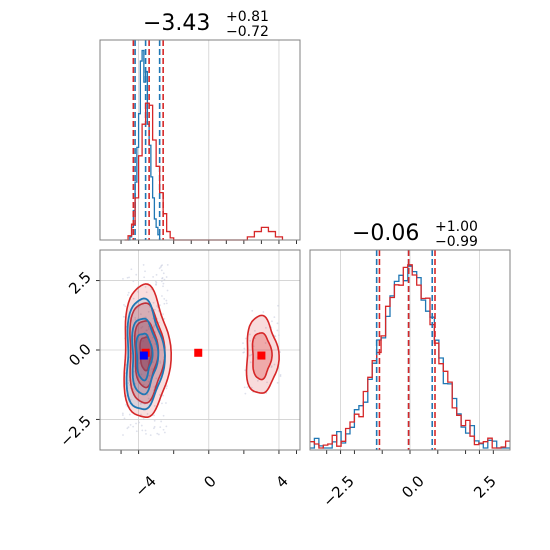 This screenshot has height=550, width=550. What do you see at coordinates (80, 355) in the screenshot?
I see `y-tick-label: 0.0` at bounding box center [80, 355].